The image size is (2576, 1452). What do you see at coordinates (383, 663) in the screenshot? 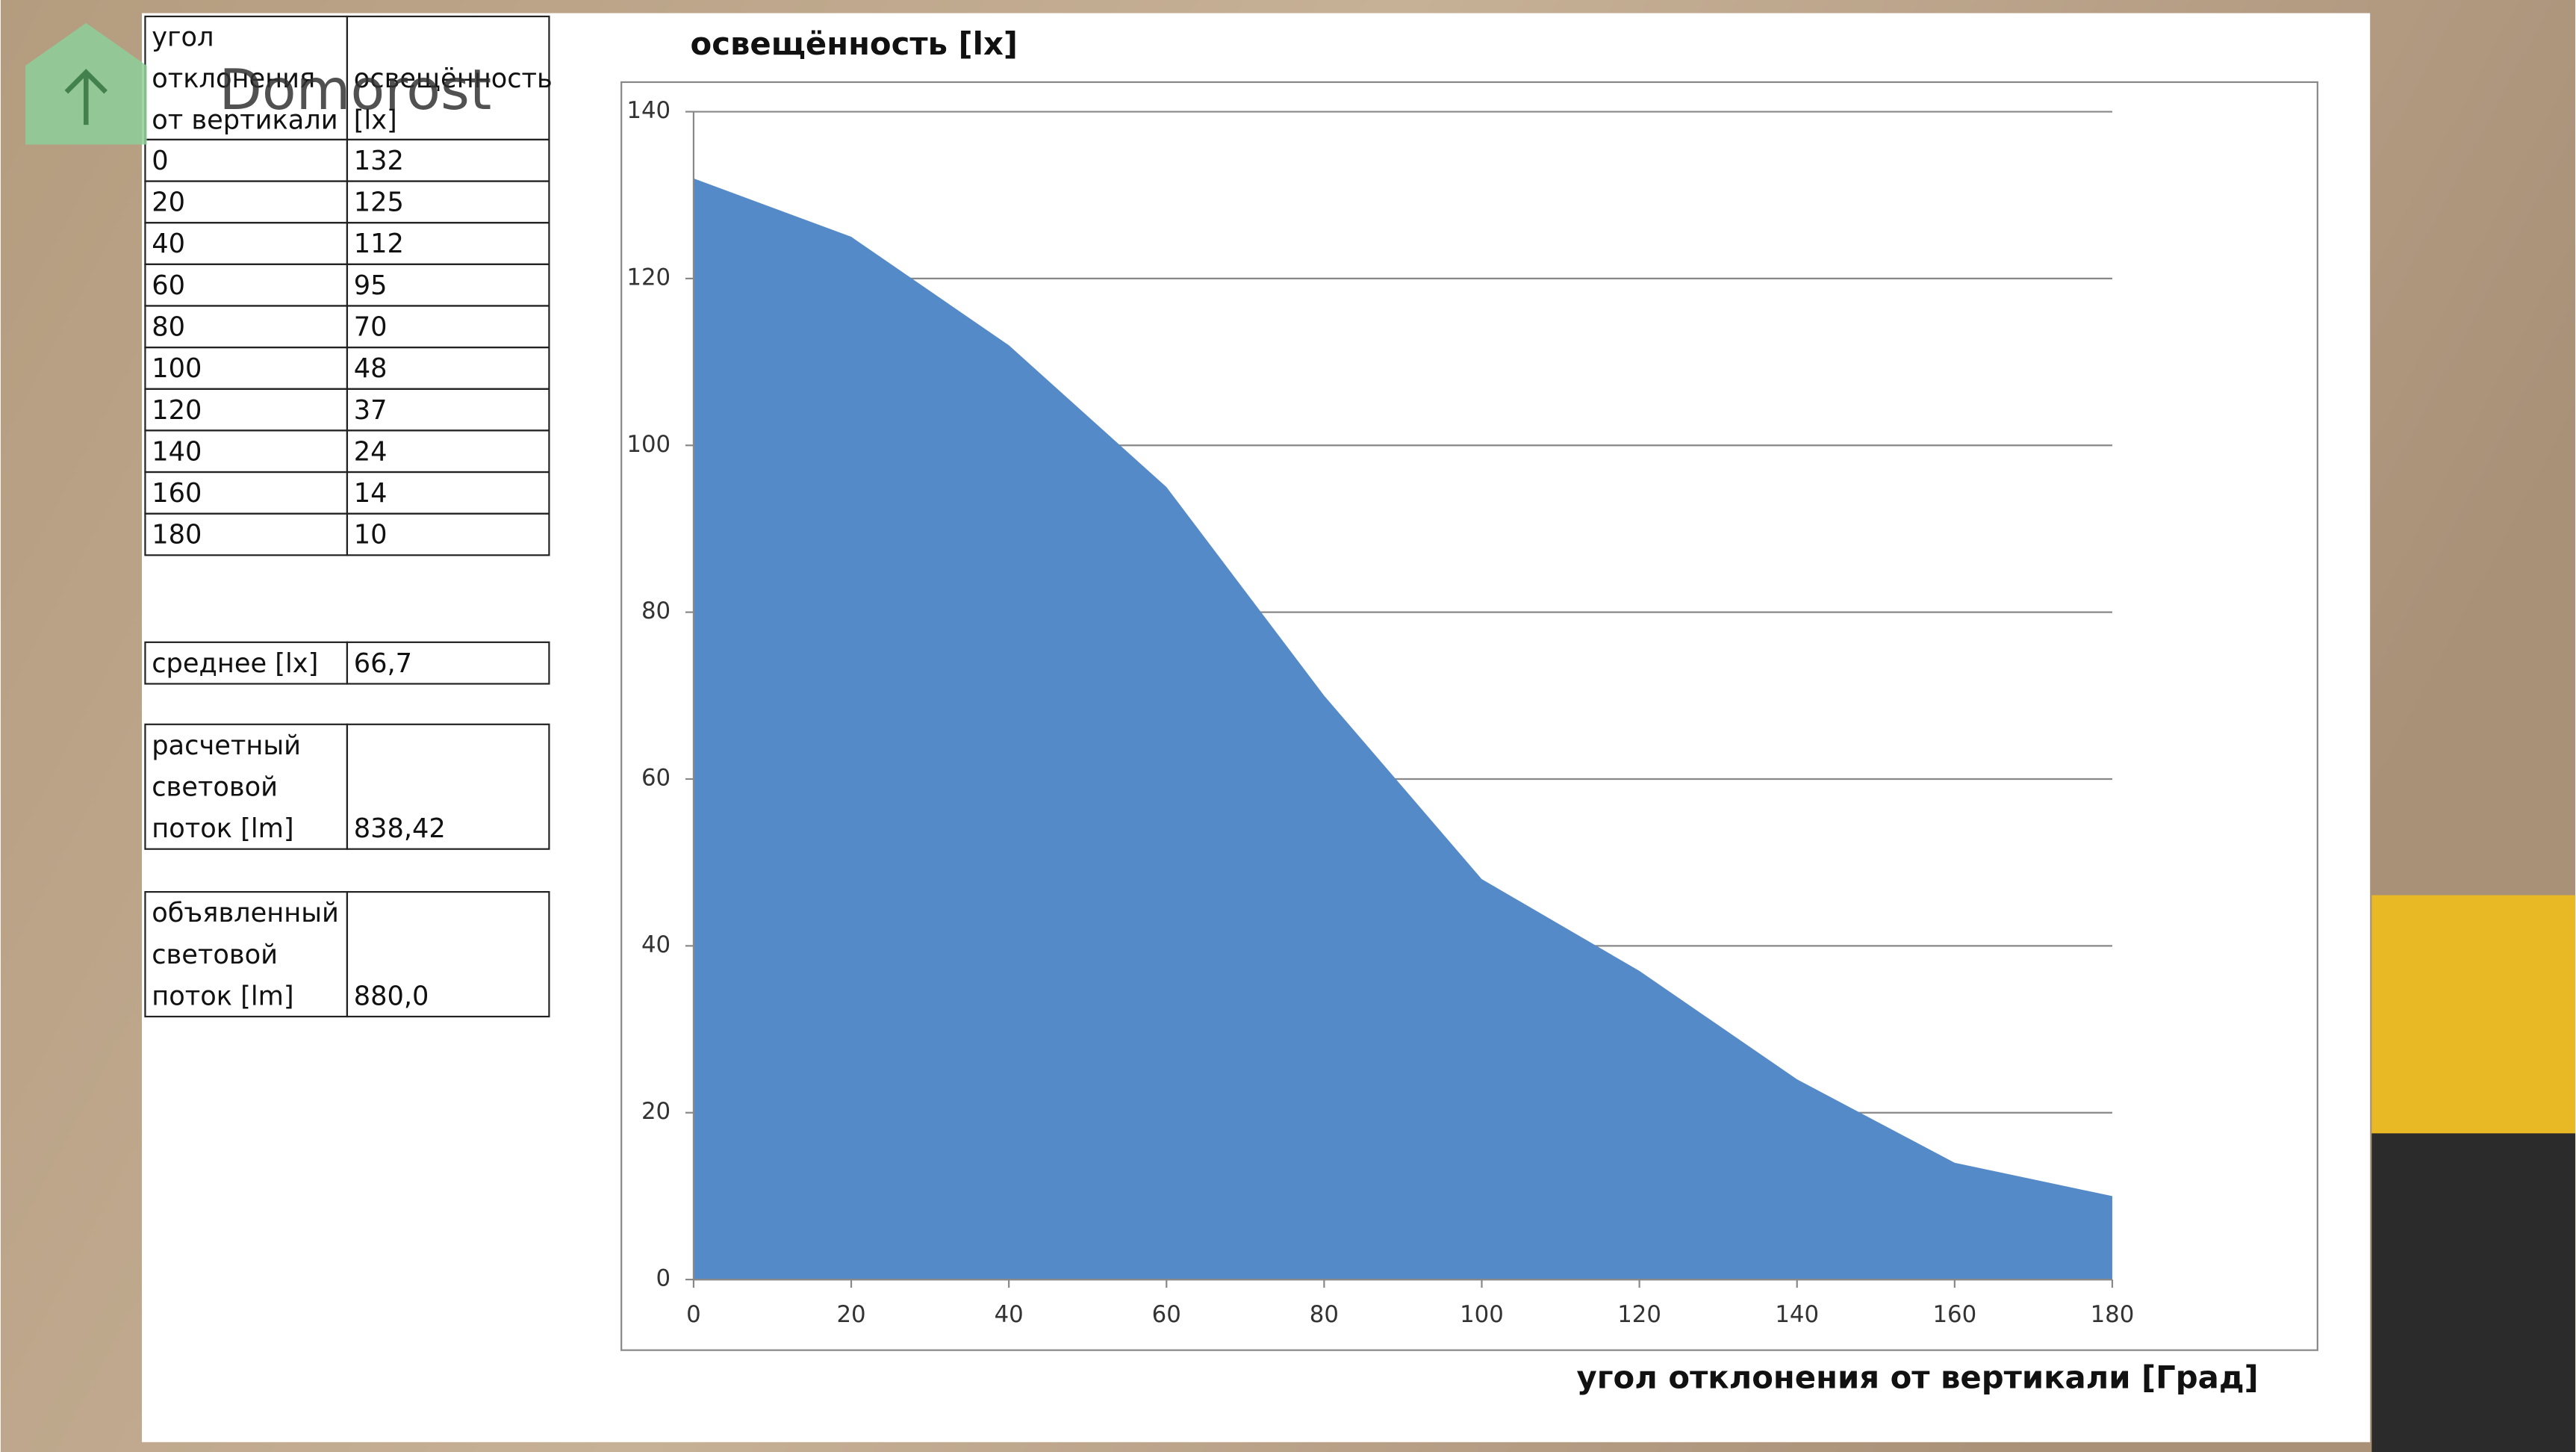
I see `summary-value: 66,7` at bounding box center [383, 663].